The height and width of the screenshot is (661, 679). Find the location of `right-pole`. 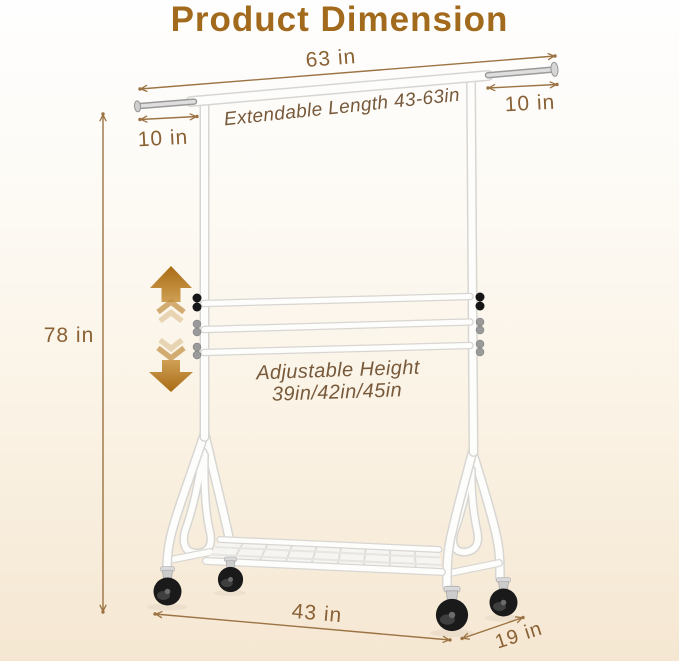

right-pole is located at coordinates (472, 264).